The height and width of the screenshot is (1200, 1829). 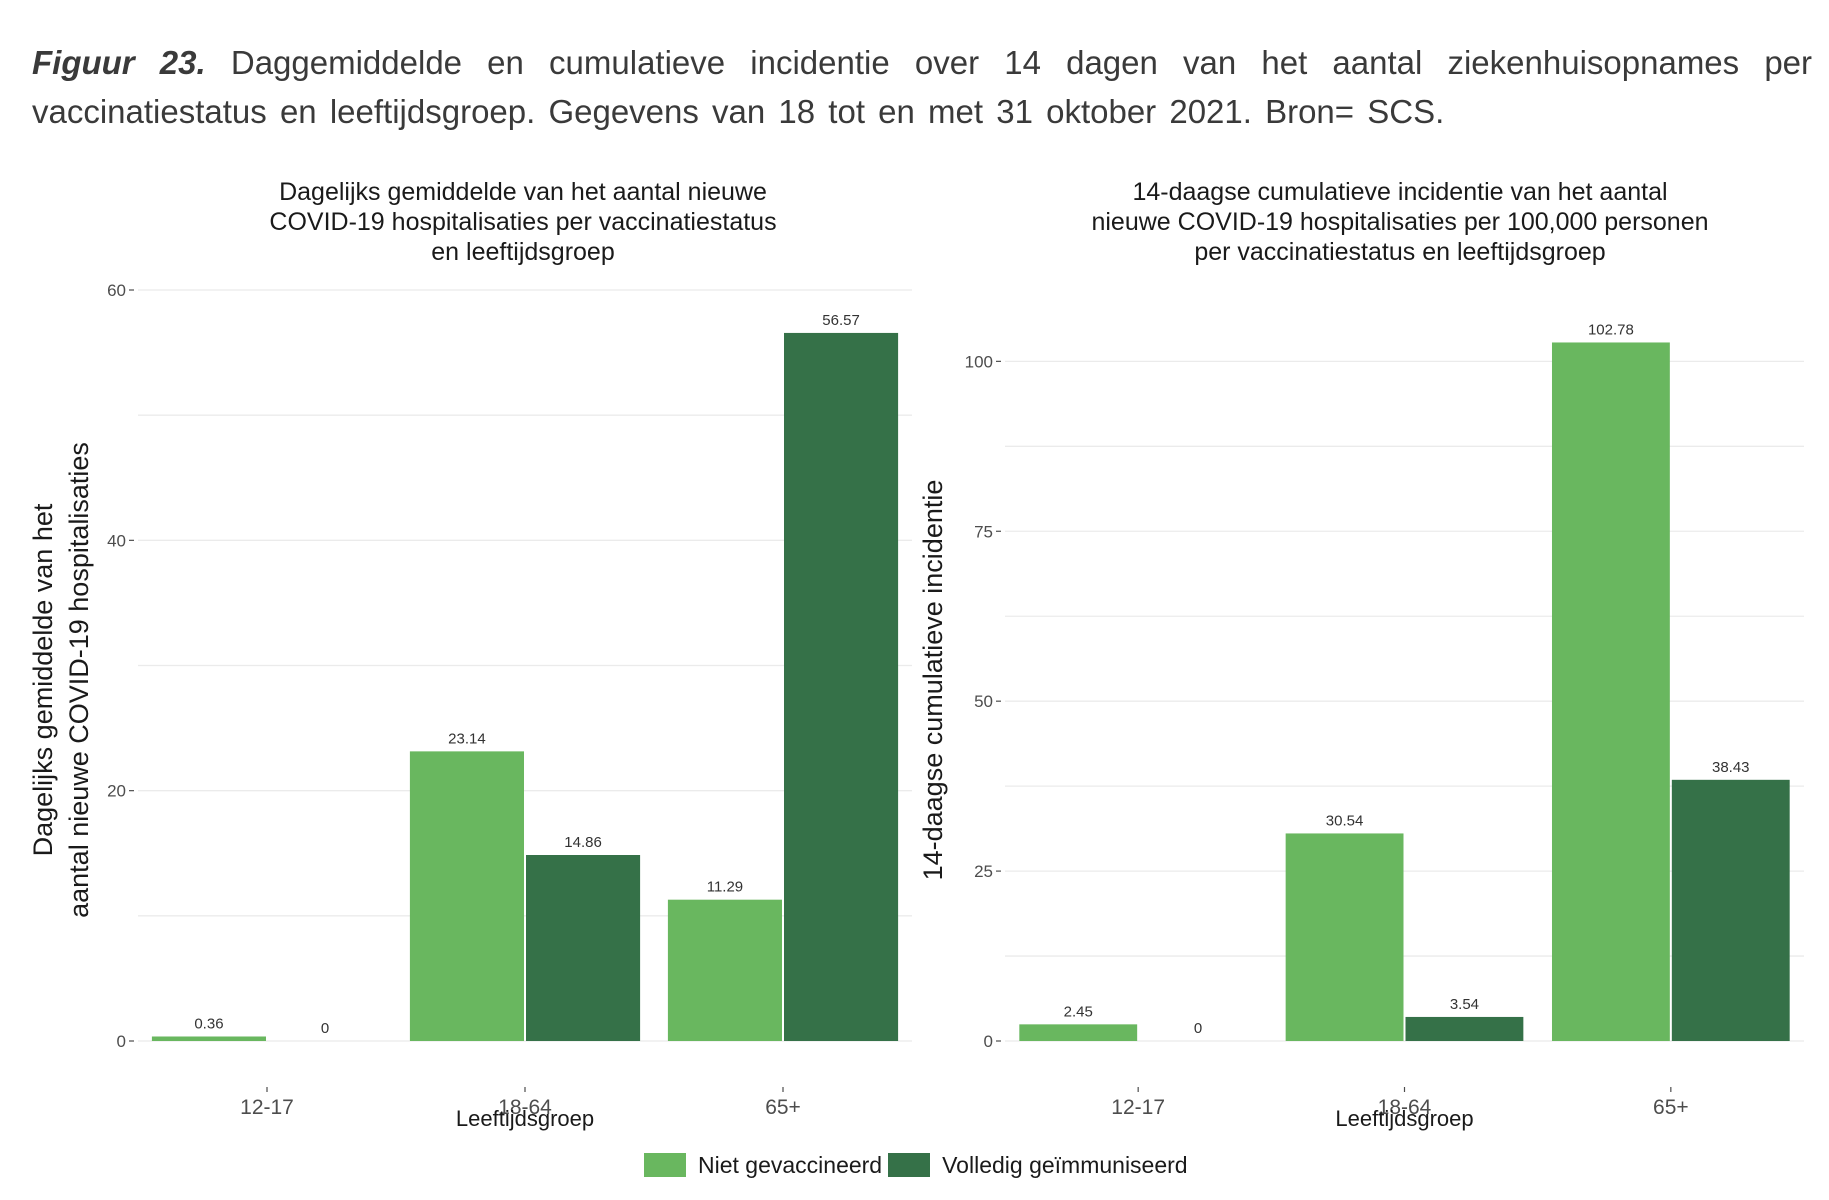 I want to click on chart-title-line: en leeftijdsgroep, so click(x=522, y=252).